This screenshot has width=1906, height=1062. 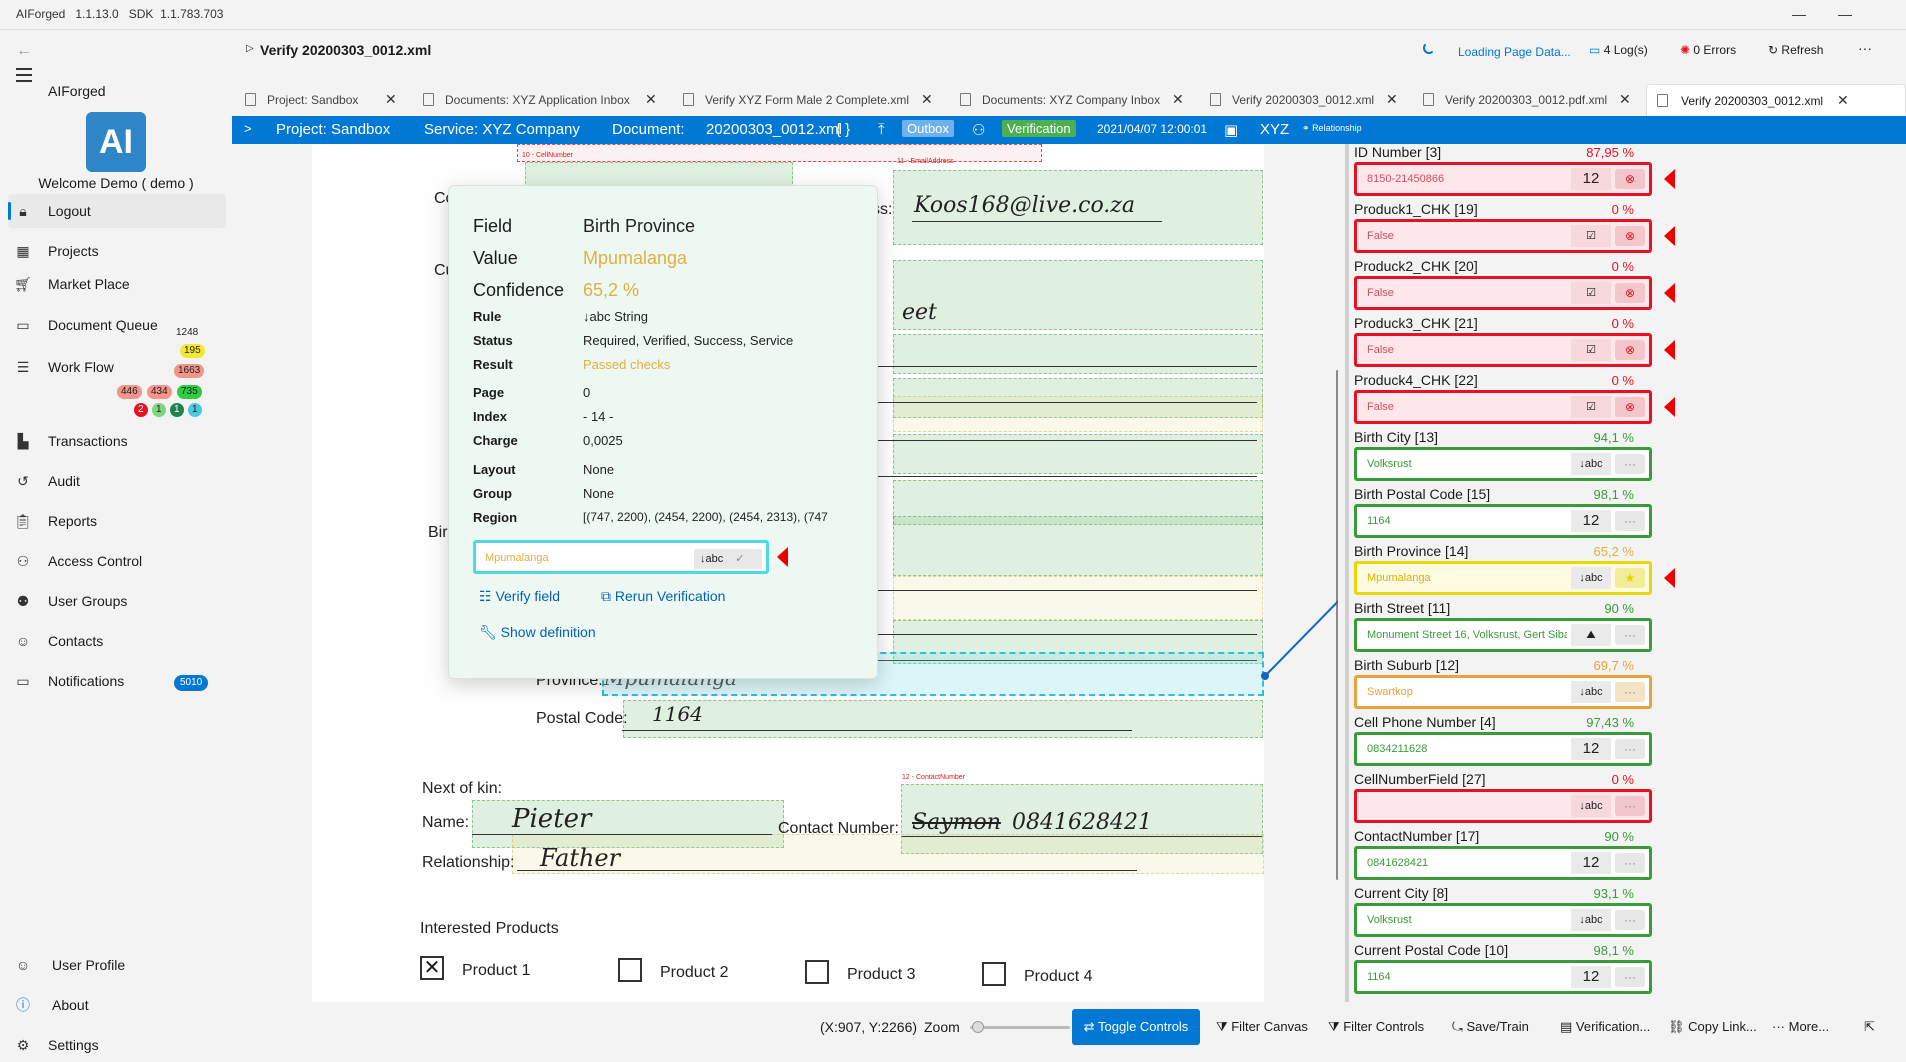 I want to click on kin-name-region, so click(x=628, y=824).